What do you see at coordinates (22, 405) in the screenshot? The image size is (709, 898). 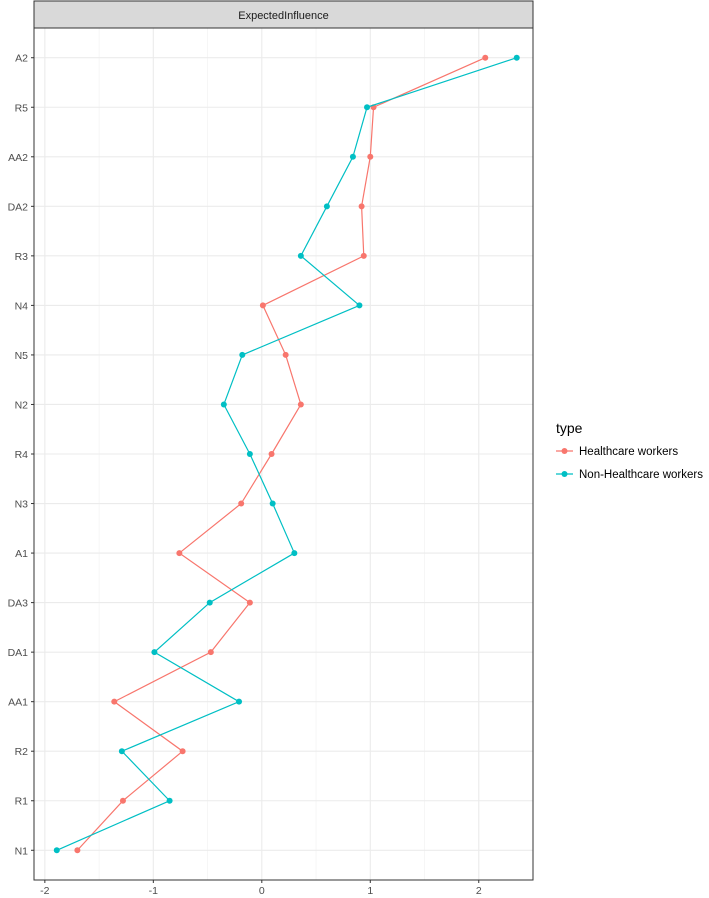 I see `y-tick-label: N2` at bounding box center [22, 405].